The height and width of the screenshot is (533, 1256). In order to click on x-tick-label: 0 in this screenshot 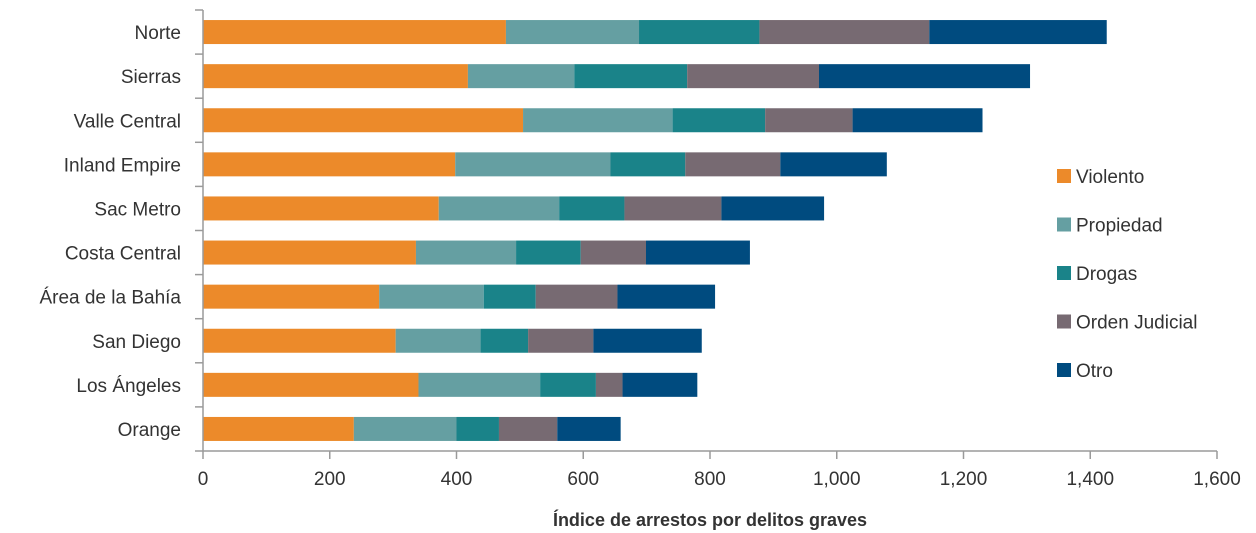, I will do `click(203, 479)`.